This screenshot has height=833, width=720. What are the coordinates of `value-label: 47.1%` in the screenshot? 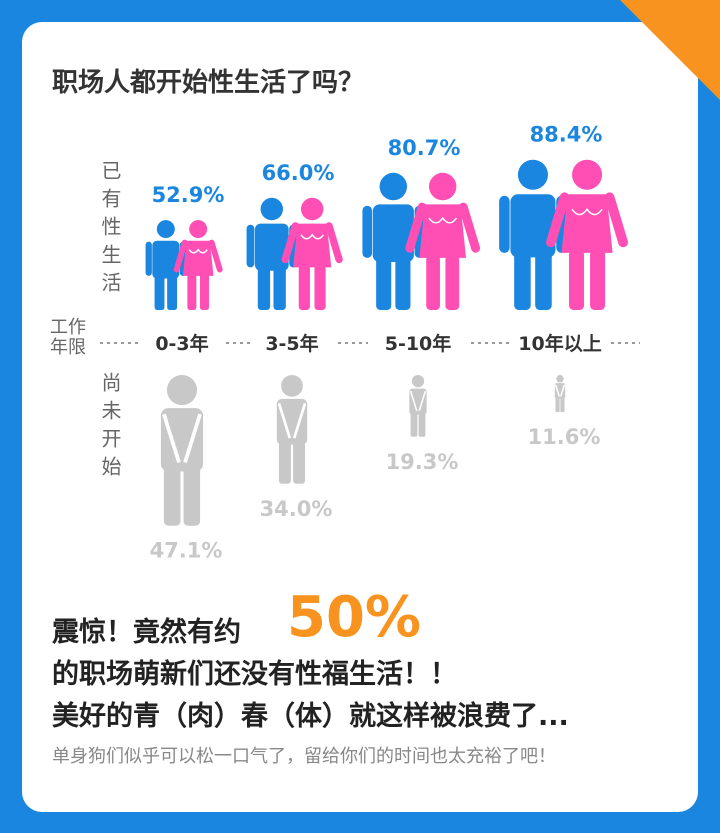 It's located at (186, 551).